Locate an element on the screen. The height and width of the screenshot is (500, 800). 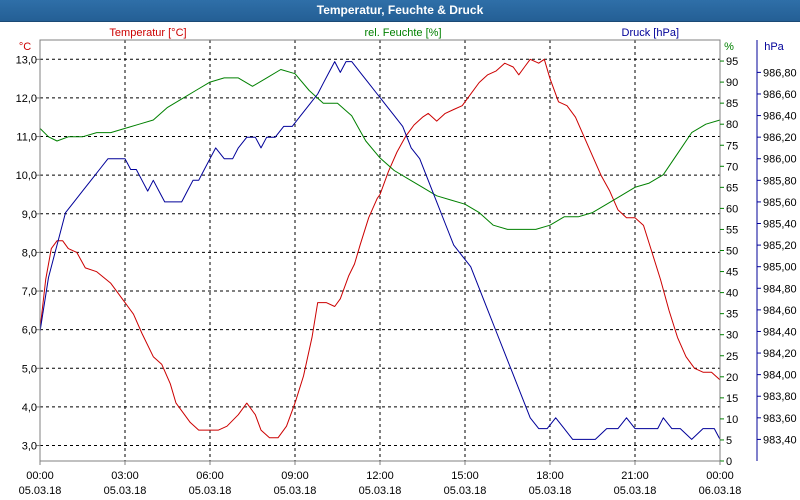
temperature-axis: 3,0 4,0 5,0 6,0 7,0 8,0 9,0 10,0 11,0 12,0 13,0 is located at coordinates (28, 253).